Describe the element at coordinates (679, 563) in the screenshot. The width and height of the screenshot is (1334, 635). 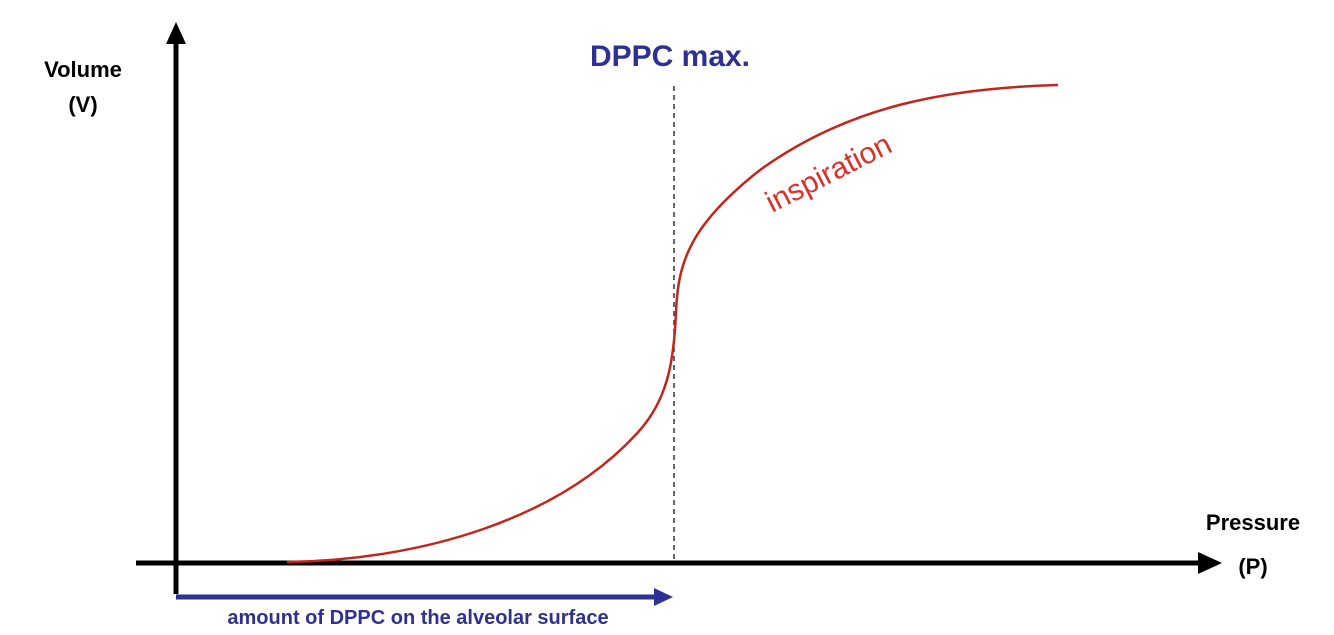
I see `x-axis` at that location.